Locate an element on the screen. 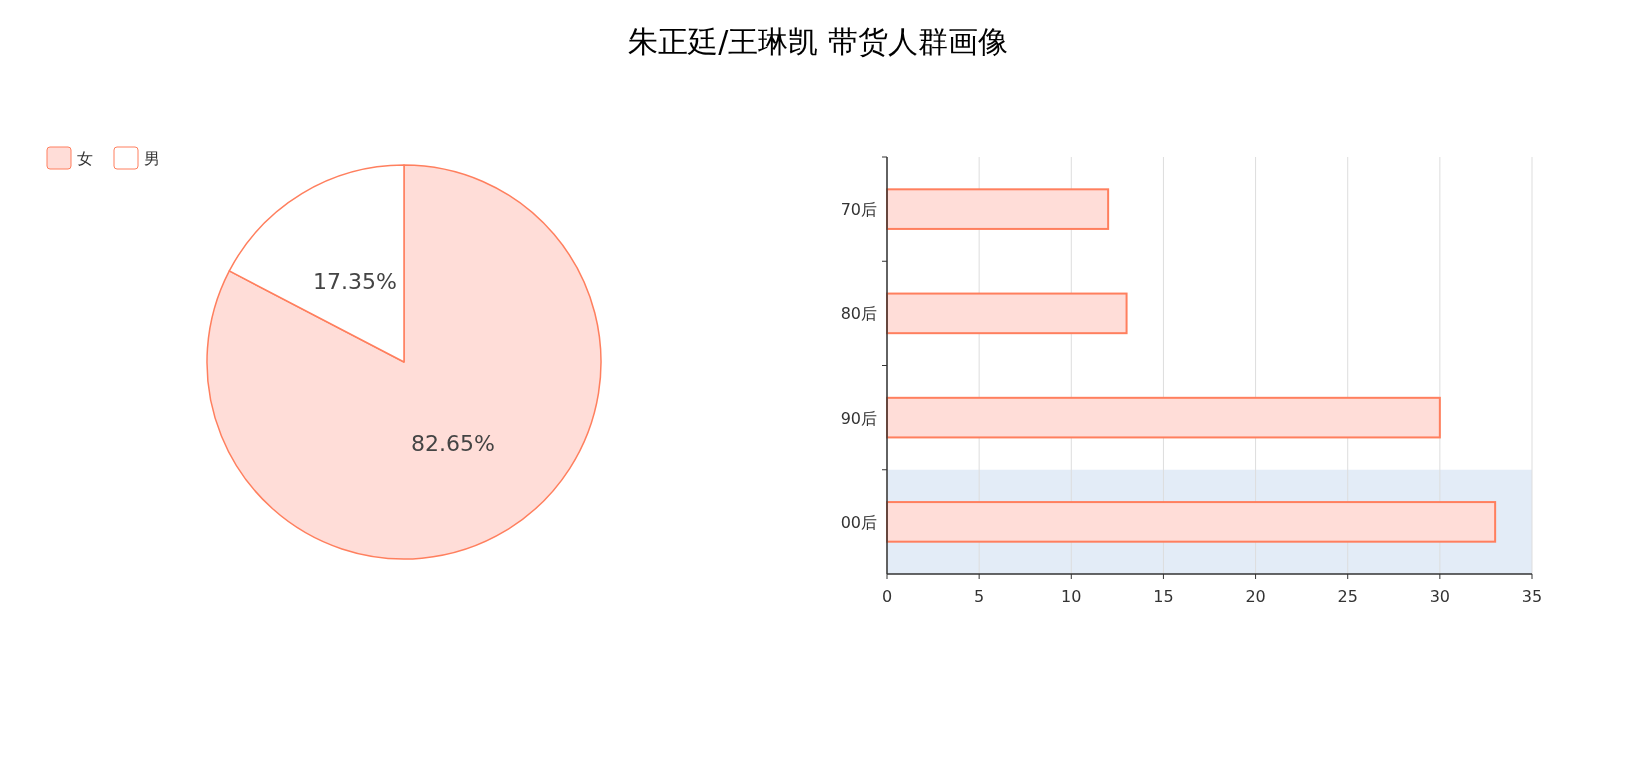  data-label: 82.65% is located at coordinates (453, 443).